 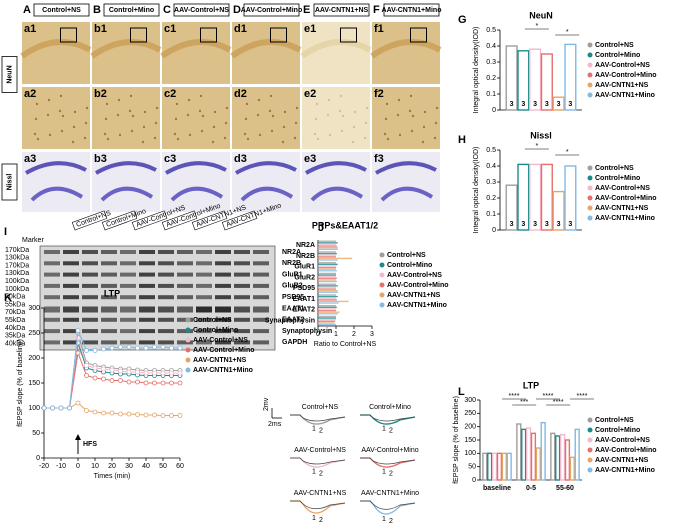 What do you see at coordinates (461, 392) in the screenshot?
I see `panel-letter: L` at bounding box center [461, 392].